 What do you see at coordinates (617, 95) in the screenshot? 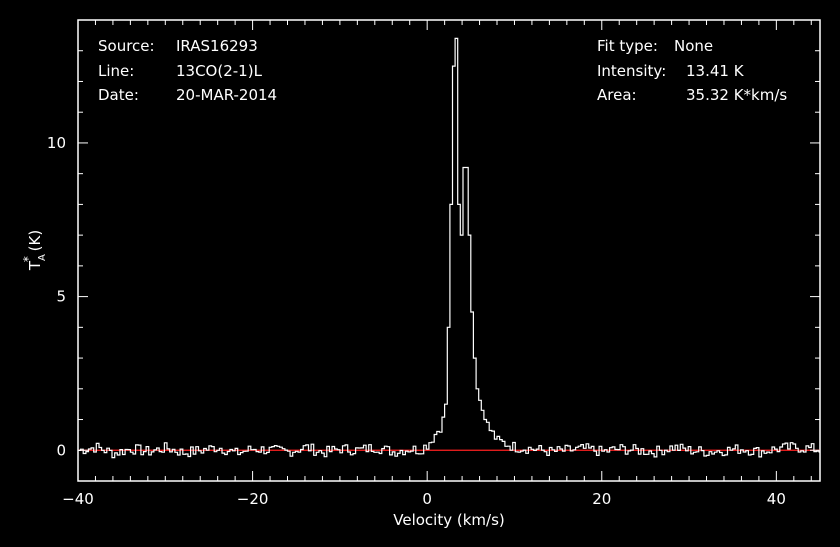
I see `area-label: Area:` at bounding box center [617, 95].